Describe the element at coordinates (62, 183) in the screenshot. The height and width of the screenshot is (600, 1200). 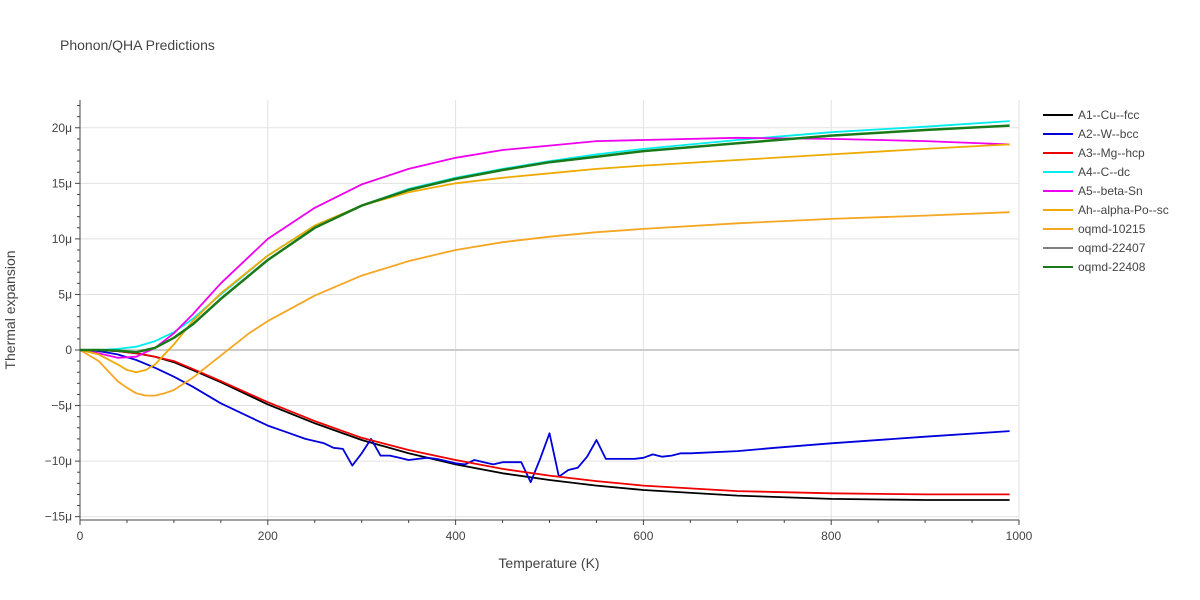
I see `y-tick-label: 15μ` at that location.